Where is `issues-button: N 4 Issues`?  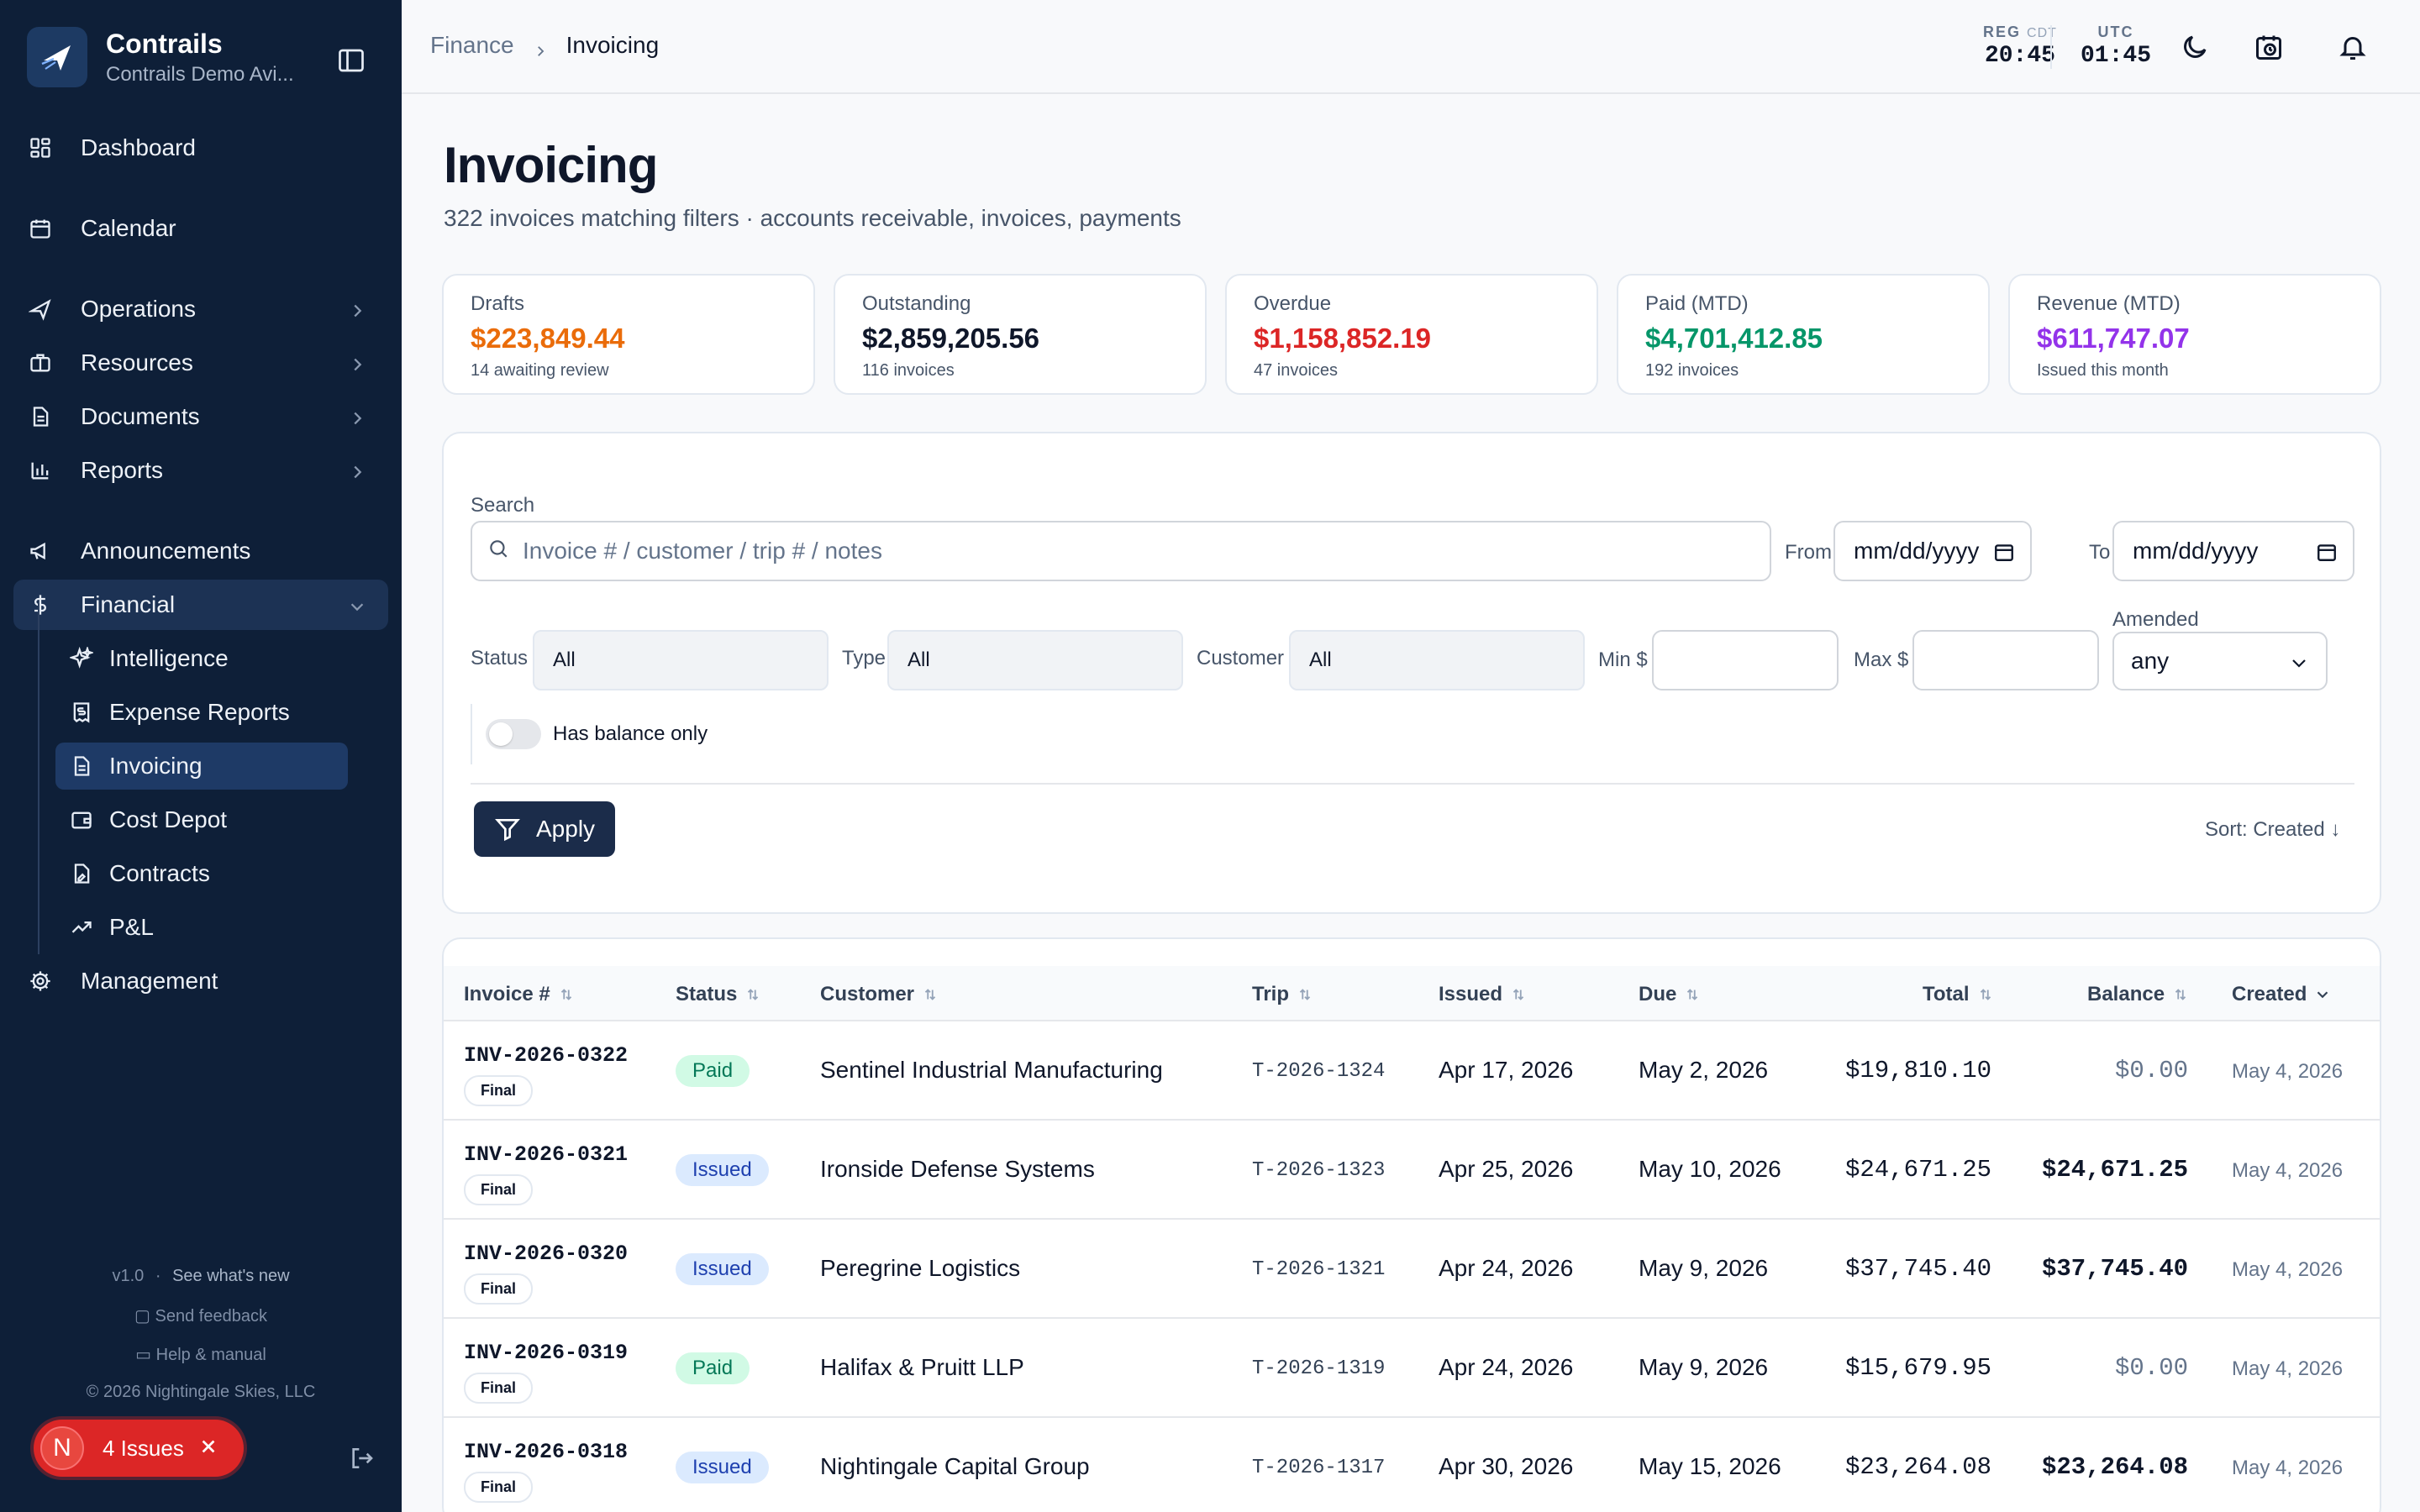
issues-button: N 4 Issues is located at coordinates (139, 1448).